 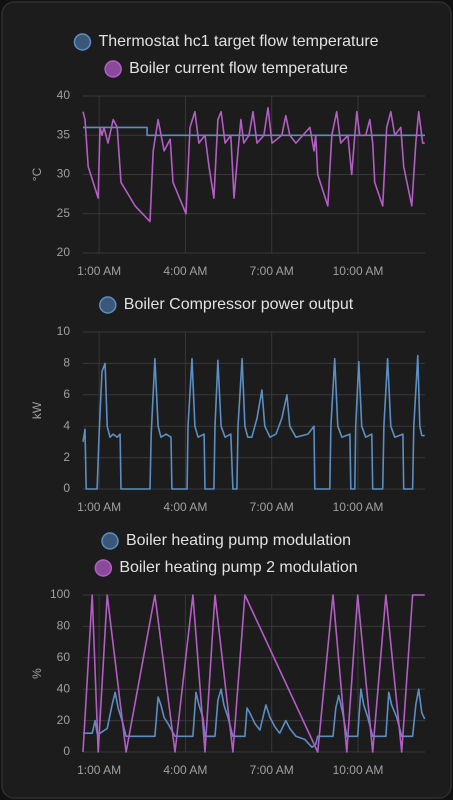 I want to click on legend-item: Boiler Compressor power output, so click(x=226, y=305).